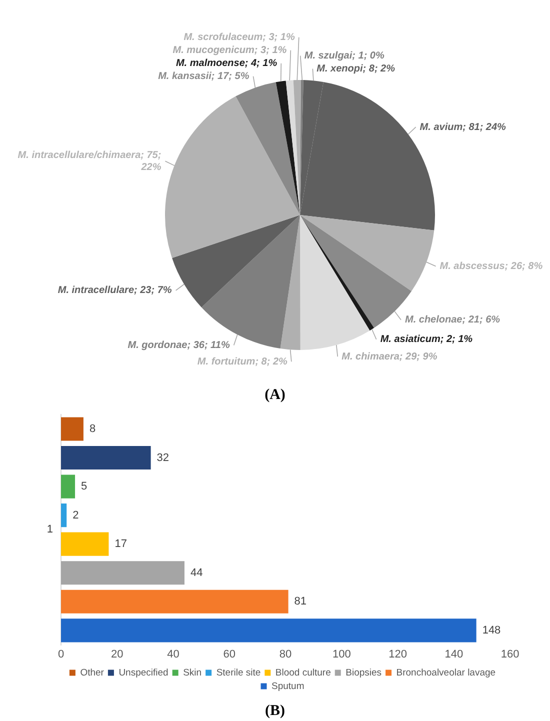  I want to click on slice-label: M. scrofulaceum; 3; 1%, so click(239, 38).